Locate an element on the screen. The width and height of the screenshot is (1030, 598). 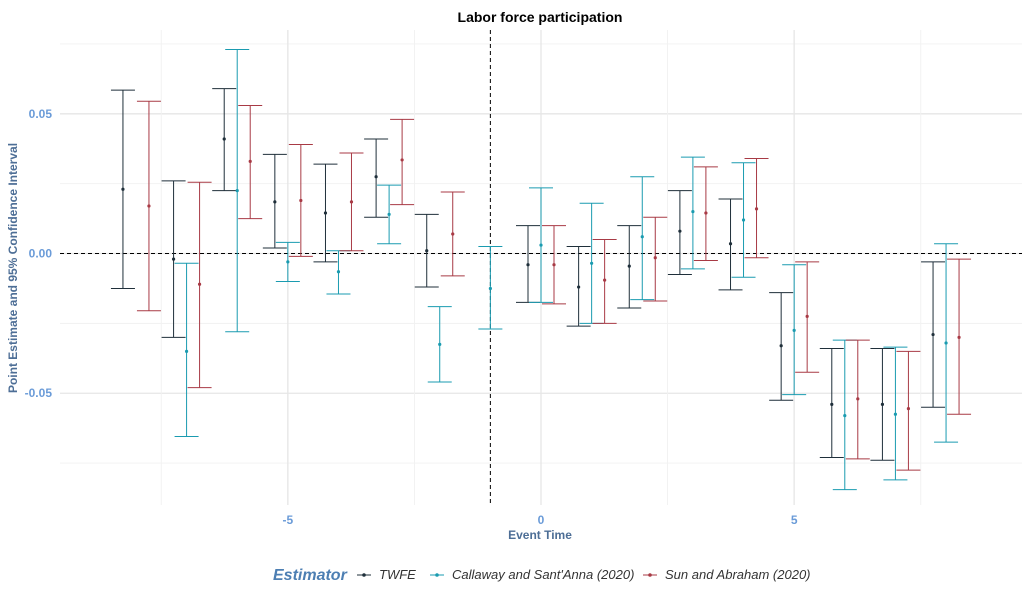
legend-label: Sun and Abraham (2020) is located at coordinates (738, 574).